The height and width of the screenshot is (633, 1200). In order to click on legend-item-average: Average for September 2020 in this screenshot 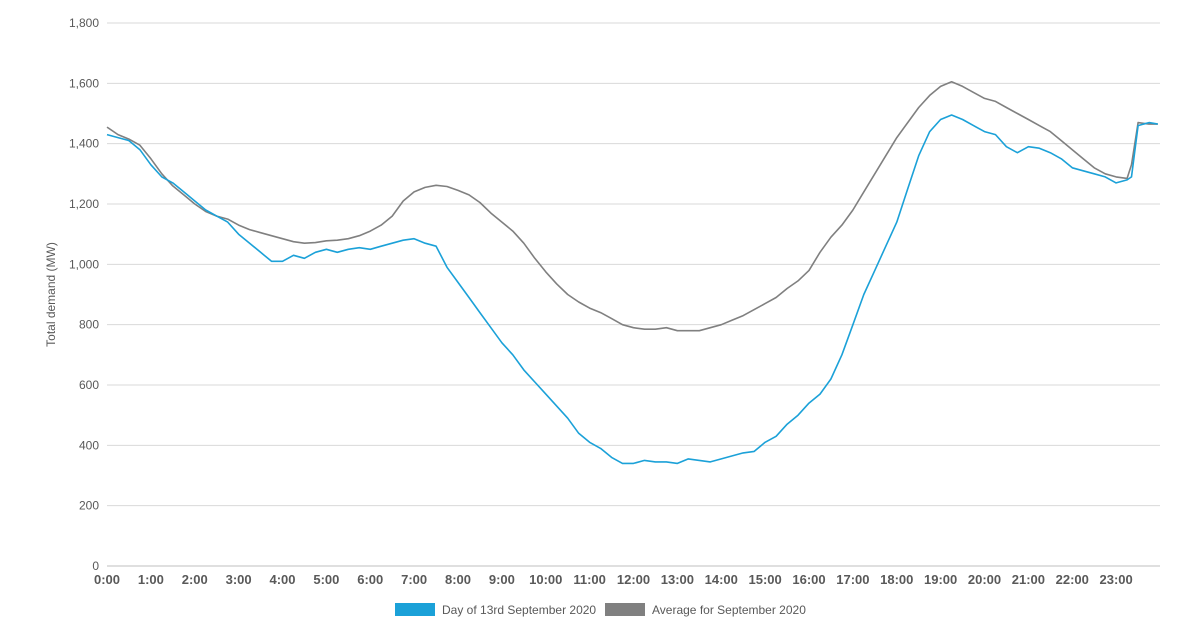, I will do `click(705, 610)`.